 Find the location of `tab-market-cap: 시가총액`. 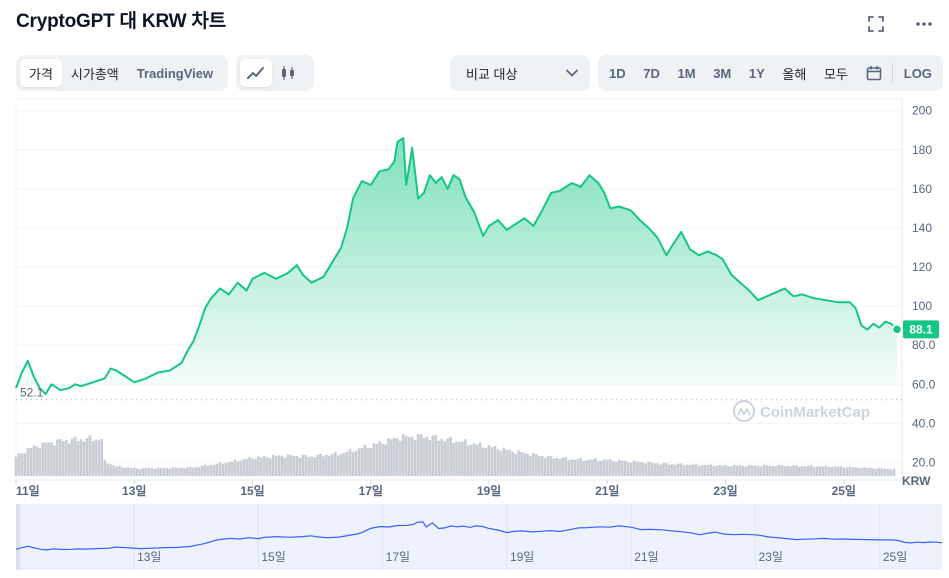

tab-market-cap: 시가총액 is located at coordinates (94, 74).